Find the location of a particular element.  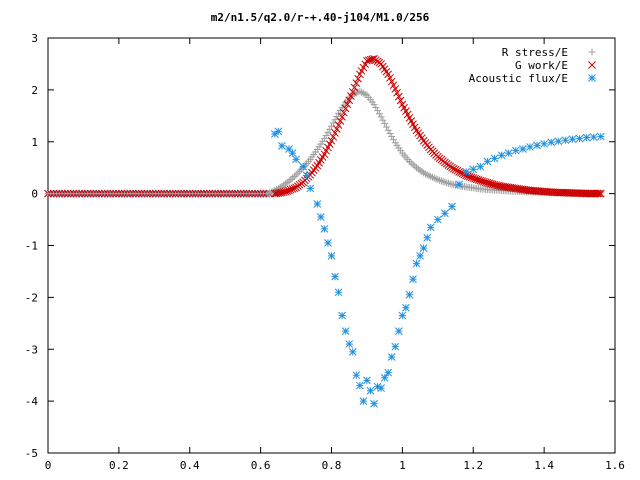

y-tick-label: 1 is located at coordinates (34, 142).